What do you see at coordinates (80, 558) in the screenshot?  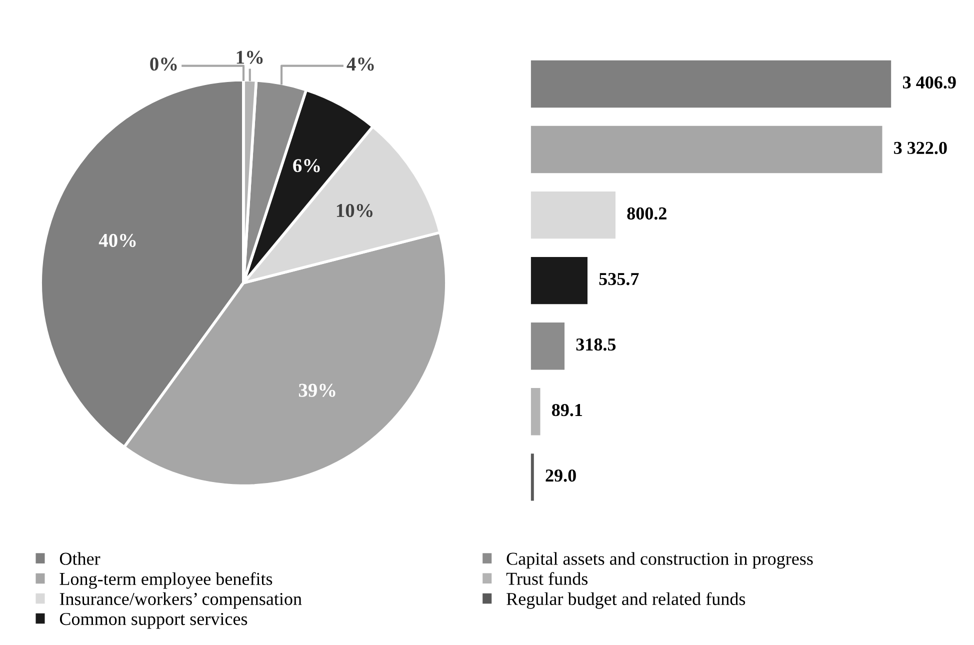 I see `legend-label: Other` at bounding box center [80, 558].